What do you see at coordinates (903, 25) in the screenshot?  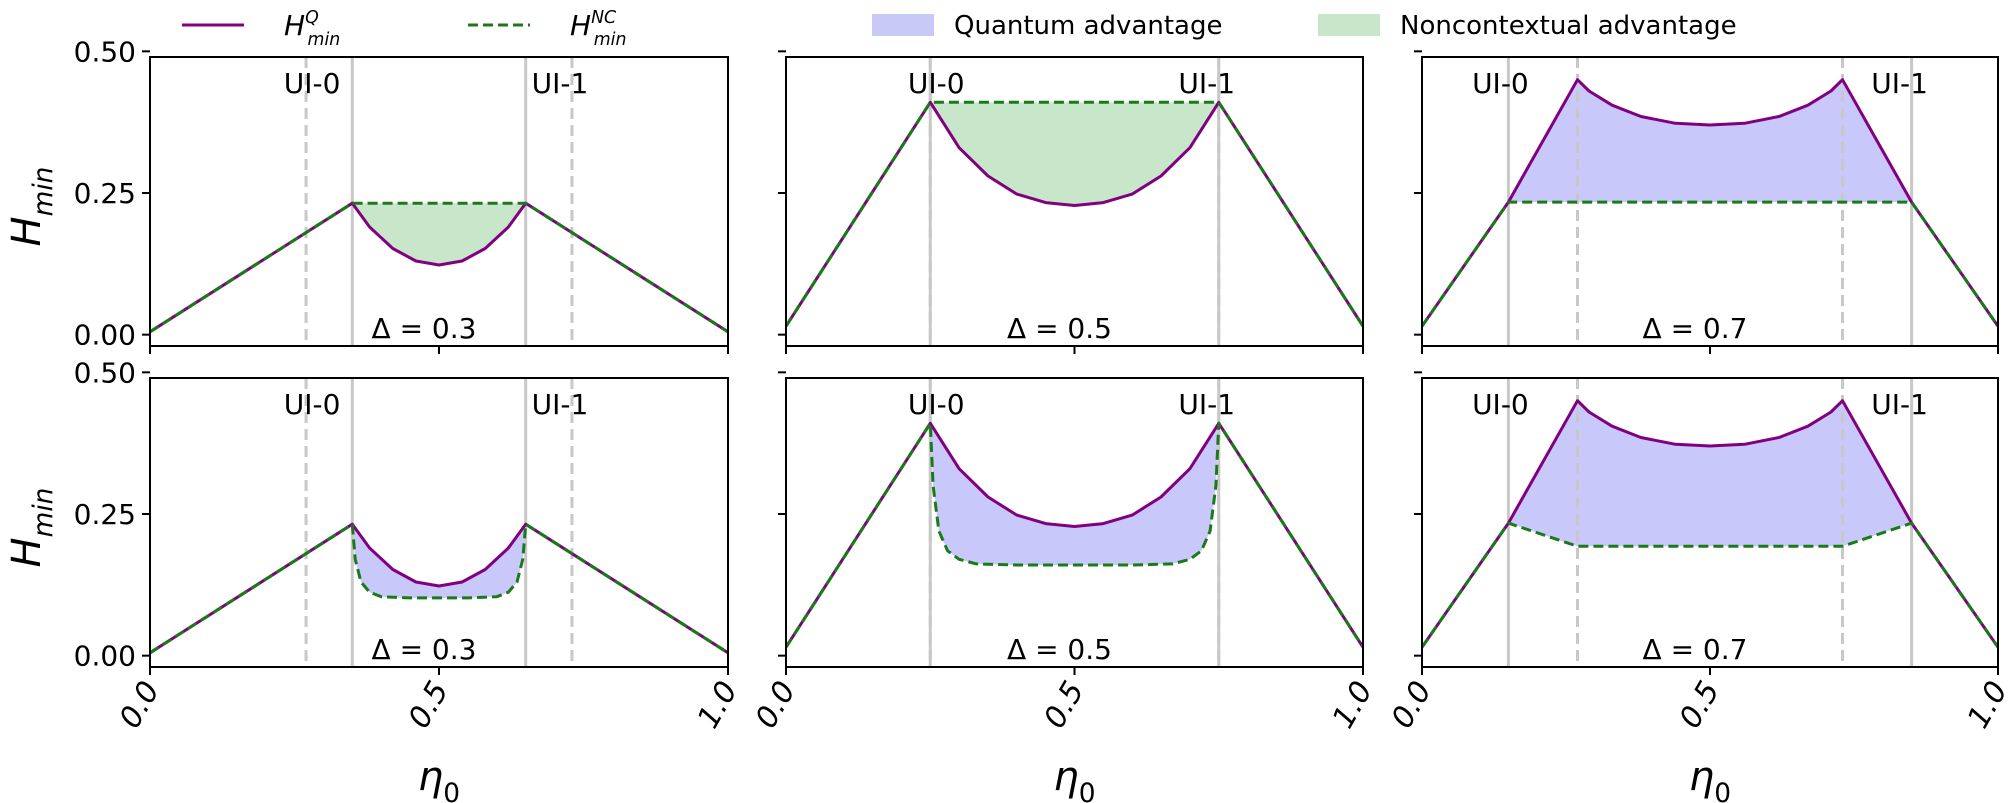 I see `legend-quantum-swatch` at bounding box center [903, 25].